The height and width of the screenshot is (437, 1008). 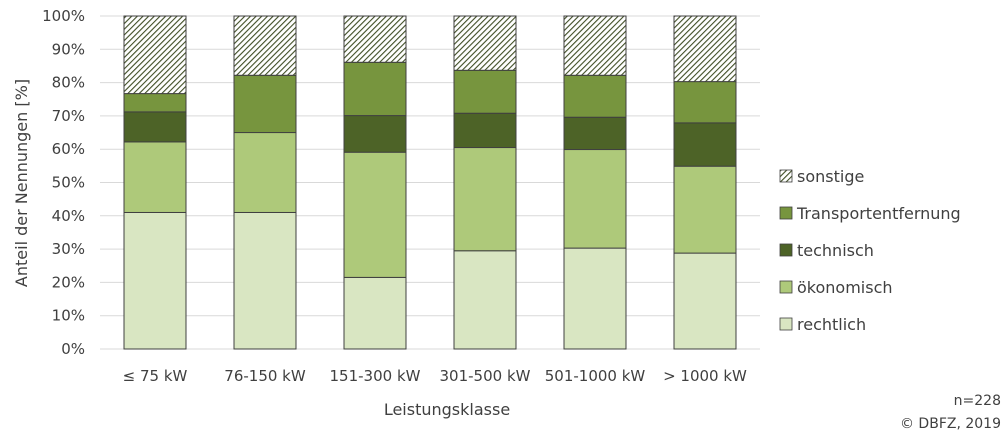 I want to click on x-tick-label: ≤ 75 kW, so click(x=155, y=376).